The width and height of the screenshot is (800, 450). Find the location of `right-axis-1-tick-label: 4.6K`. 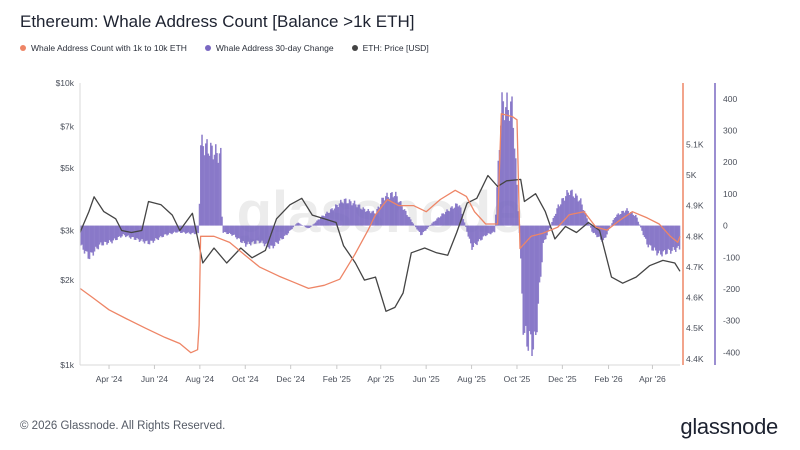

right-axis-1-tick-label: 4.6K is located at coordinates (695, 298).